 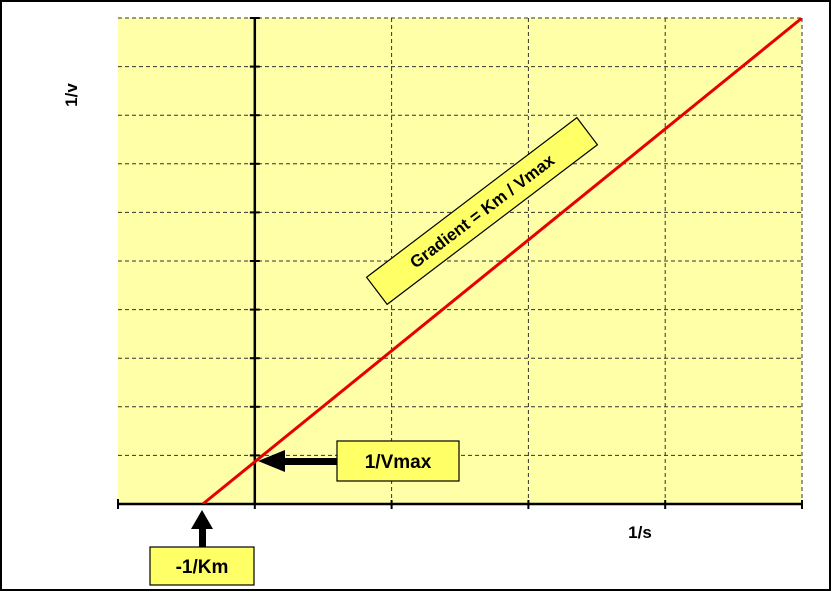 I want to click on x-axis-label: 1/s, so click(x=640, y=532).